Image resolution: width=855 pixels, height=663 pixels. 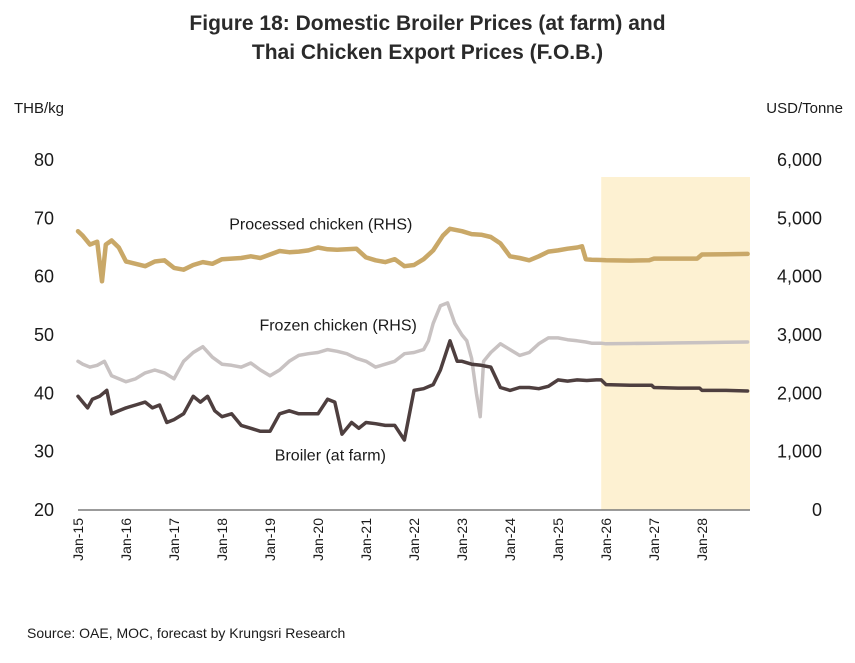 What do you see at coordinates (174, 539) in the screenshot?
I see `x-tick-label: Jan-17` at bounding box center [174, 539].